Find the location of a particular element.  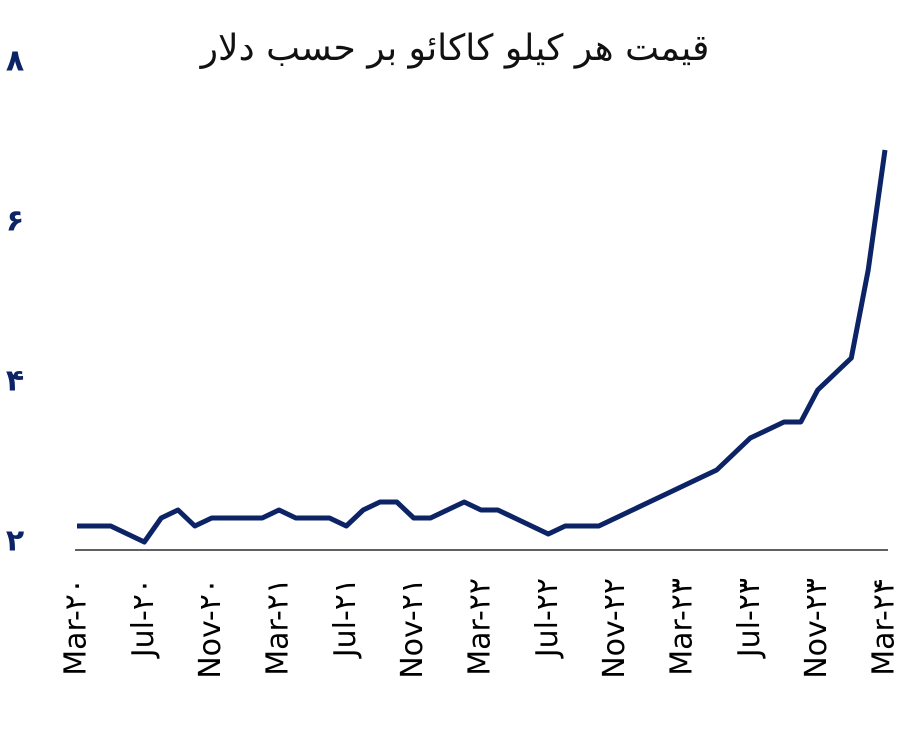

y-tick-label: ۴ is located at coordinates (15, 381).